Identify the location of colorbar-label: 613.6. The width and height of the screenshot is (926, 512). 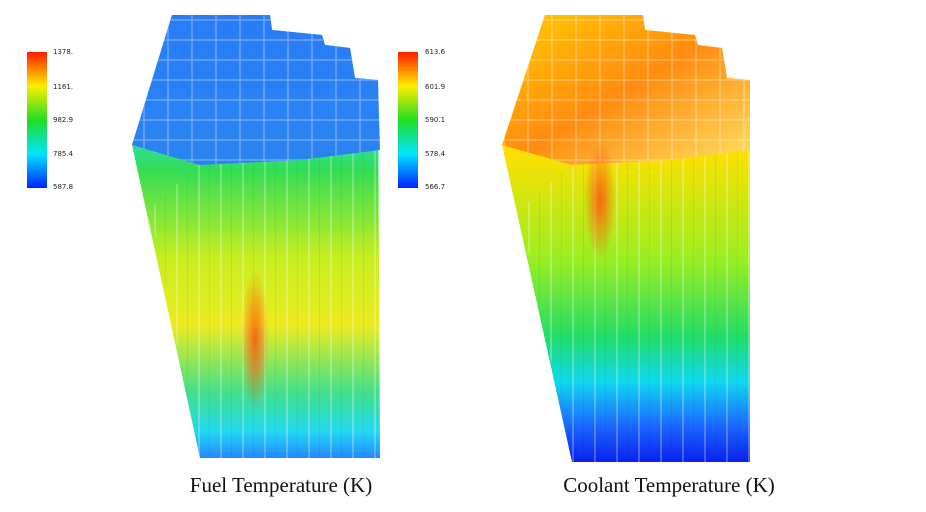
(435, 52).